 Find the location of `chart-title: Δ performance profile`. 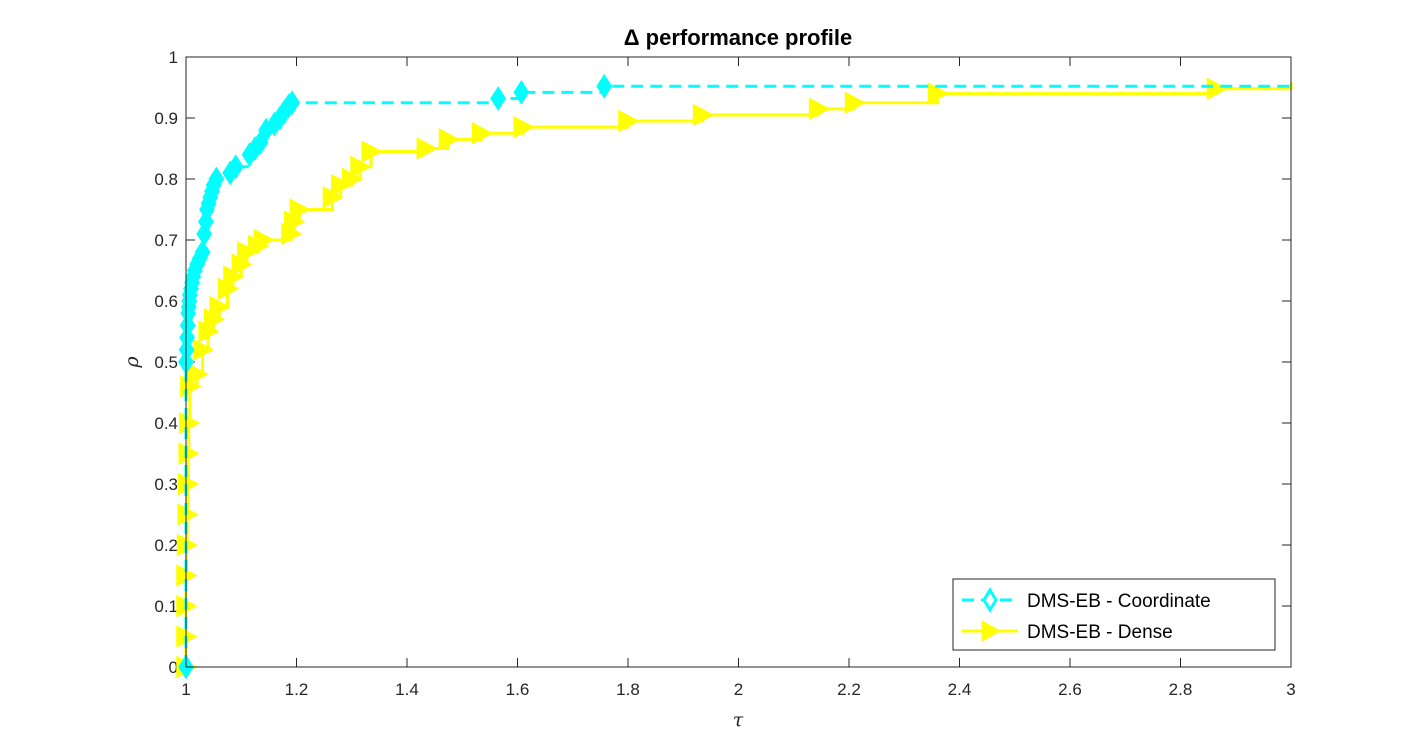

chart-title: Δ performance profile is located at coordinates (738, 37).